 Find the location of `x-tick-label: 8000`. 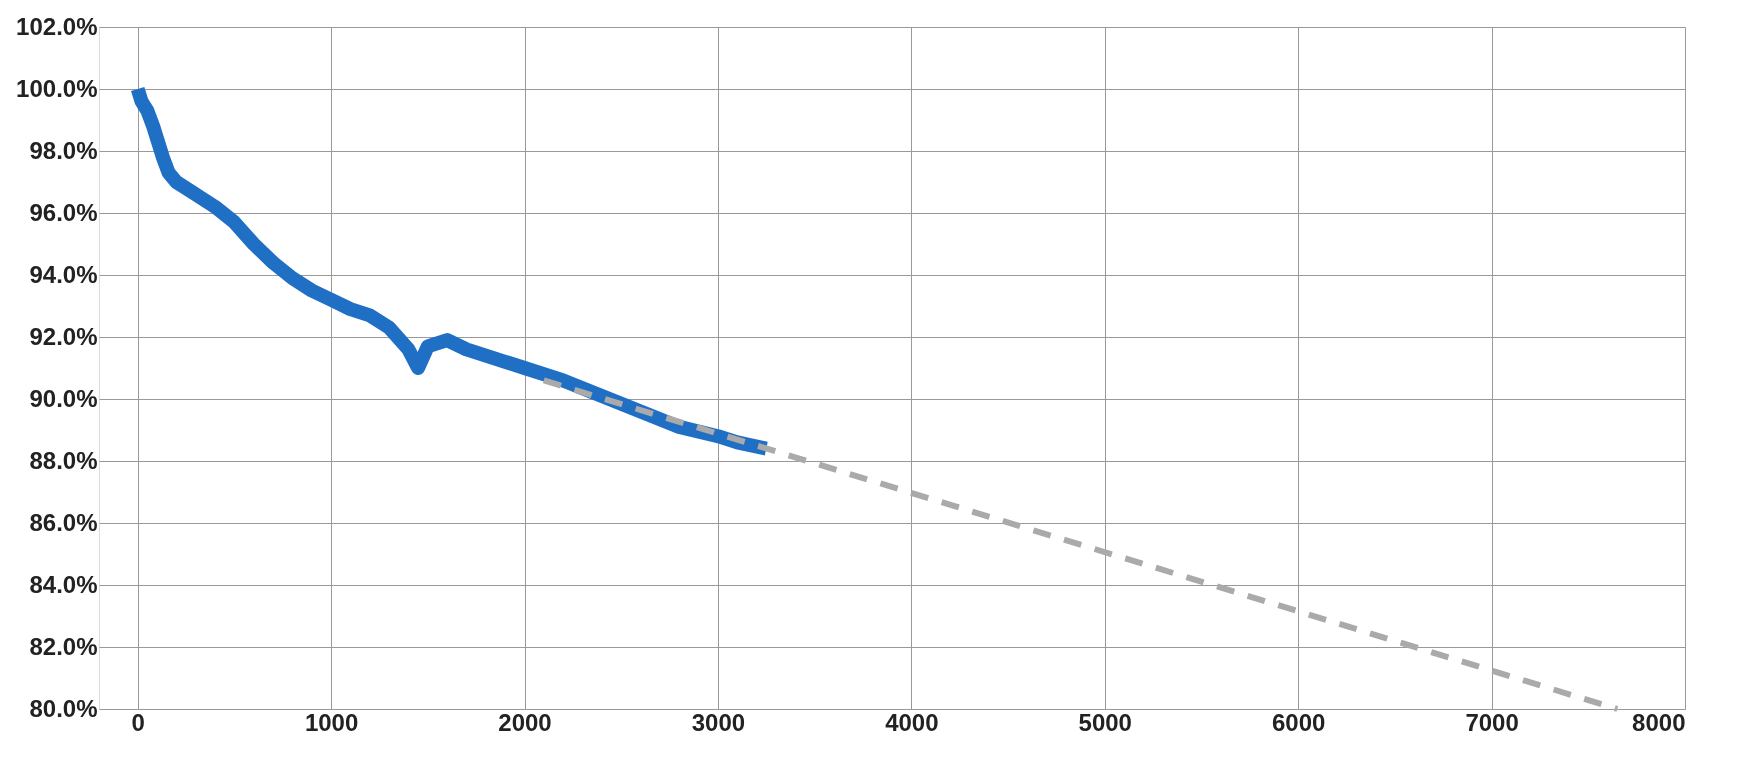

x-tick-label: 8000 is located at coordinates (1659, 722).